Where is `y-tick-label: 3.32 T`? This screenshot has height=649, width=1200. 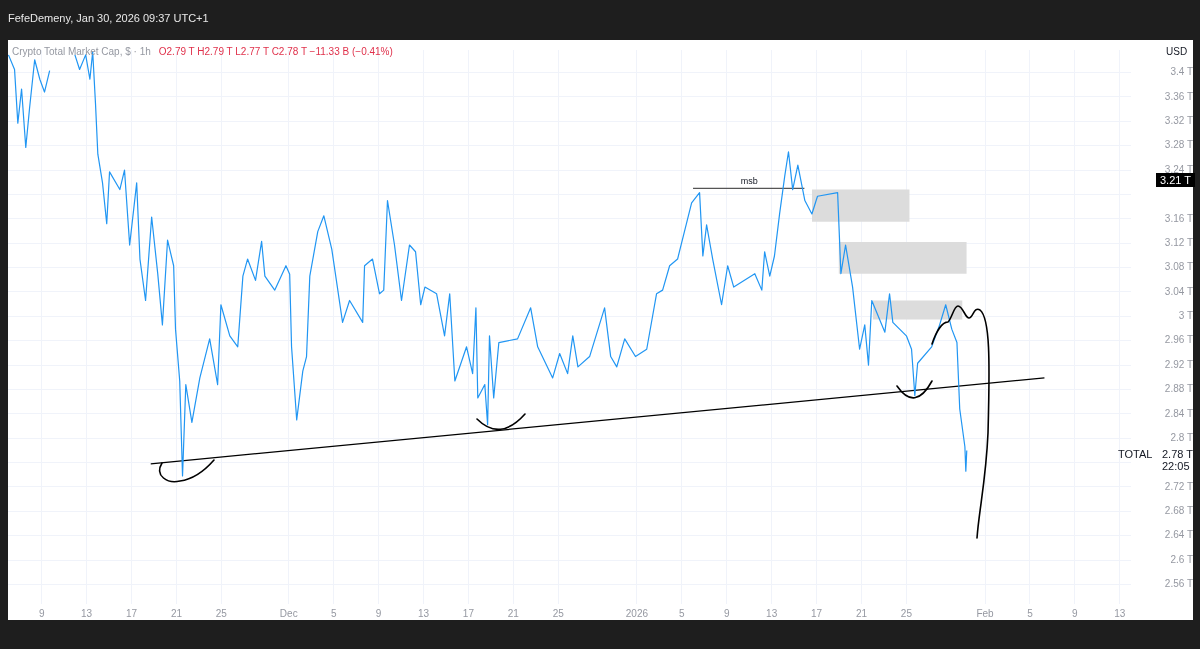
y-tick-label: 3.32 T is located at coordinates (1178, 121).